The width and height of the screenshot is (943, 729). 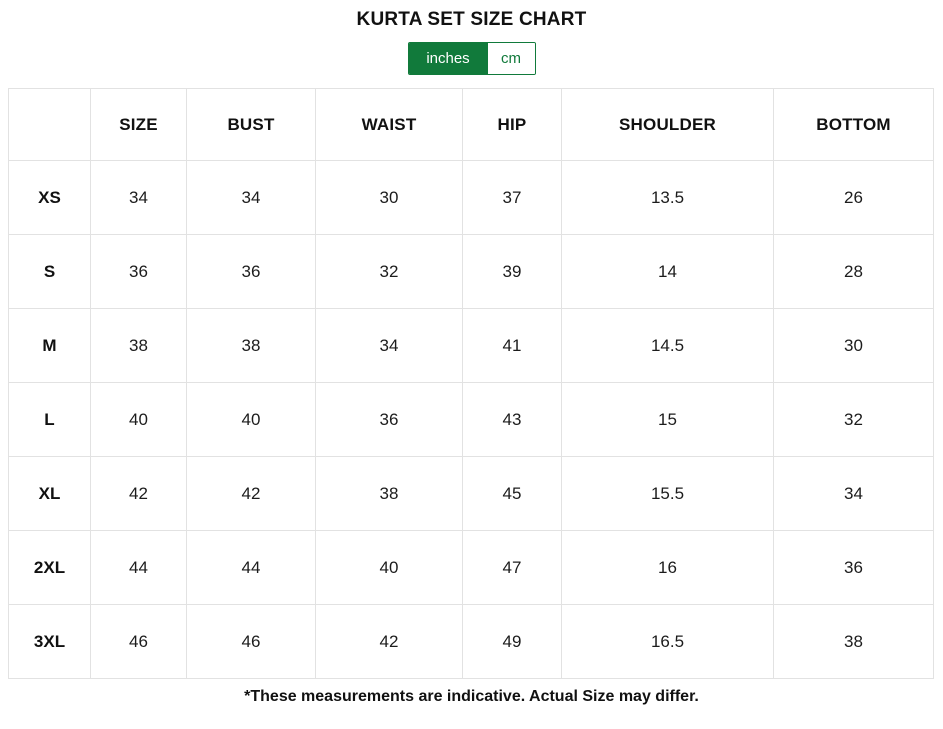 What do you see at coordinates (138, 124) in the screenshot?
I see `column-header-size: SIZE` at bounding box center [138, 124].